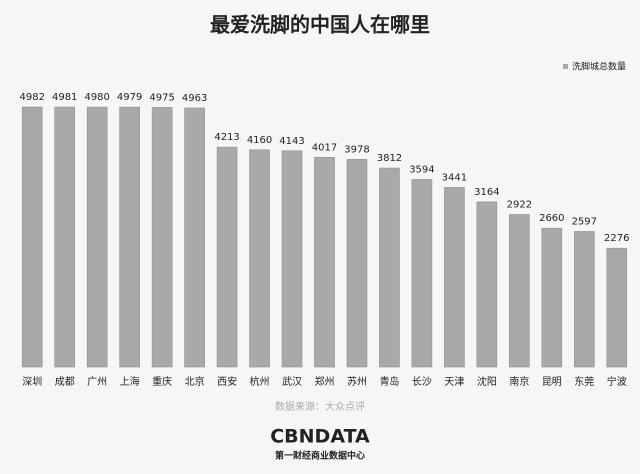 This screenshot has height=474, width=640. What do you see at coordinates (565, 66) in the screenshot?
I see `legend-swatch` at bounding box center [565, 66].